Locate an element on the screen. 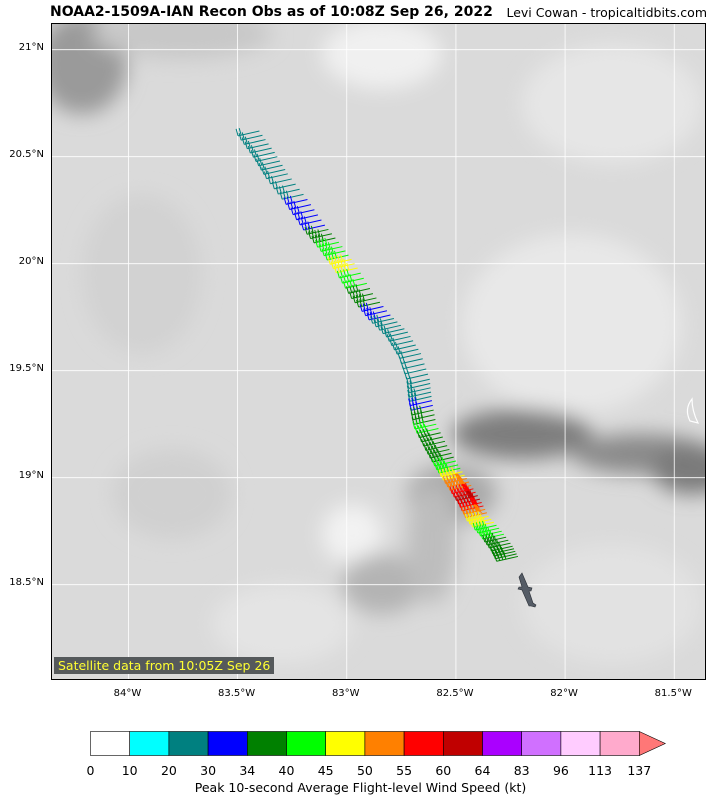  cayman-island-outline is located at coordinates (693, 410).